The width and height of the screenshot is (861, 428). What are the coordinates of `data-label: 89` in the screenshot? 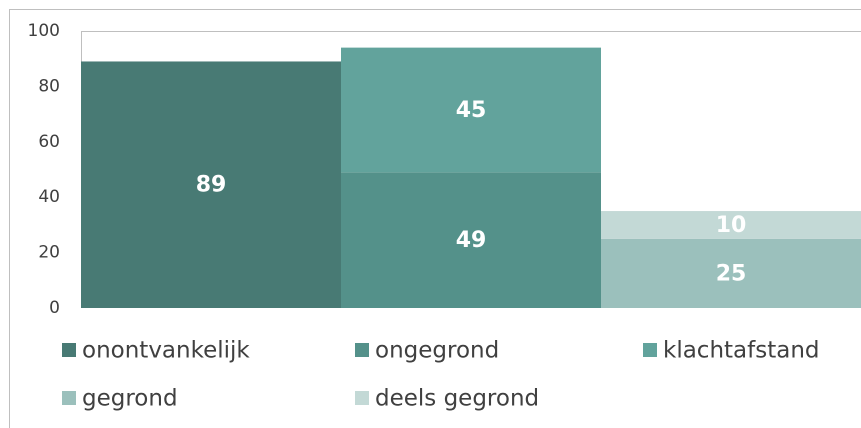 It's located at (211, 185).